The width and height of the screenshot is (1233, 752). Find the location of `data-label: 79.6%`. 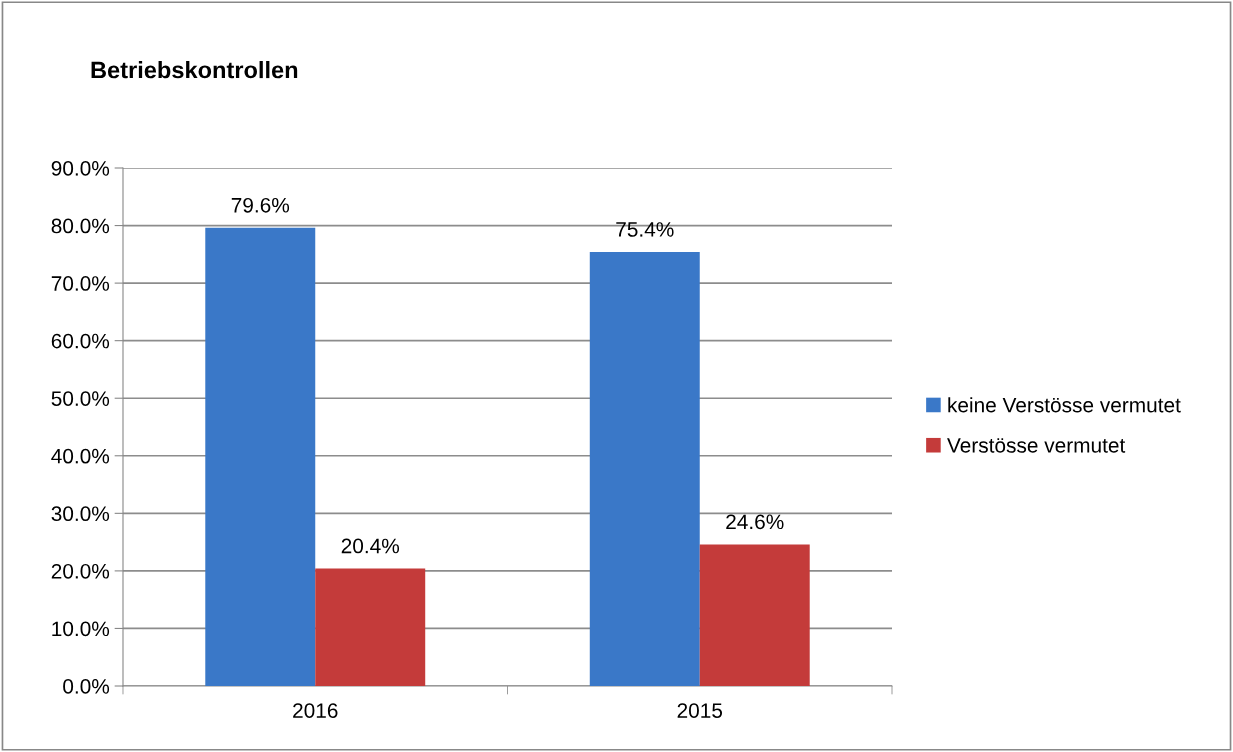

data-label: 79.6% is located at coordinates (260, 205).